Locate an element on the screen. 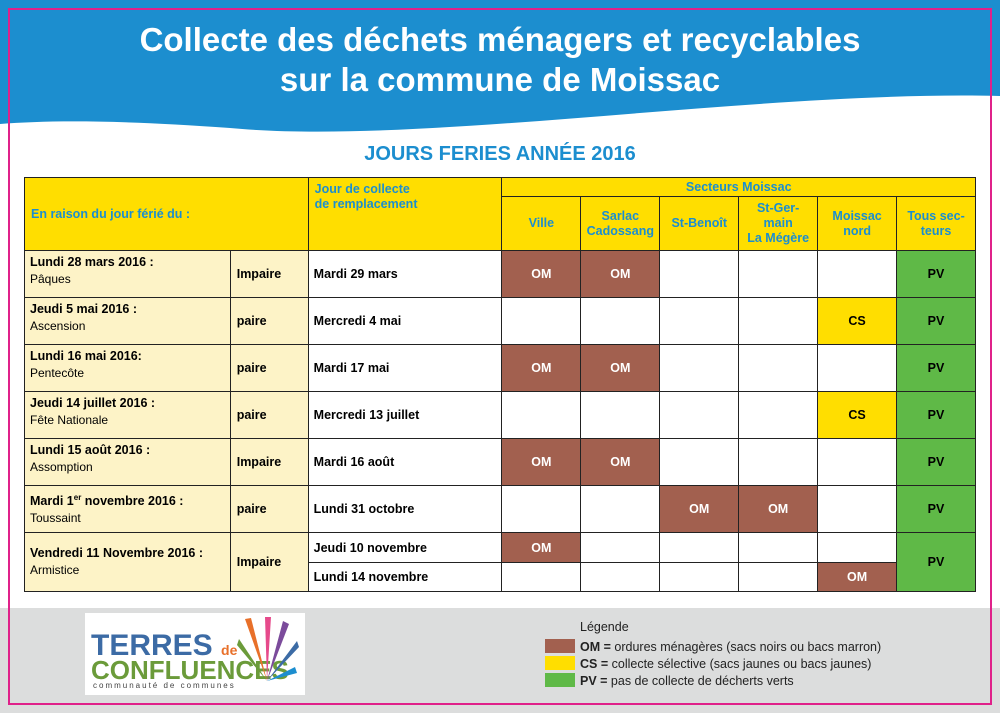 The height and width of the screenshot is (713, 1000). title-line-2: sur la commune de Moissac is located at coordinates (500, 79).